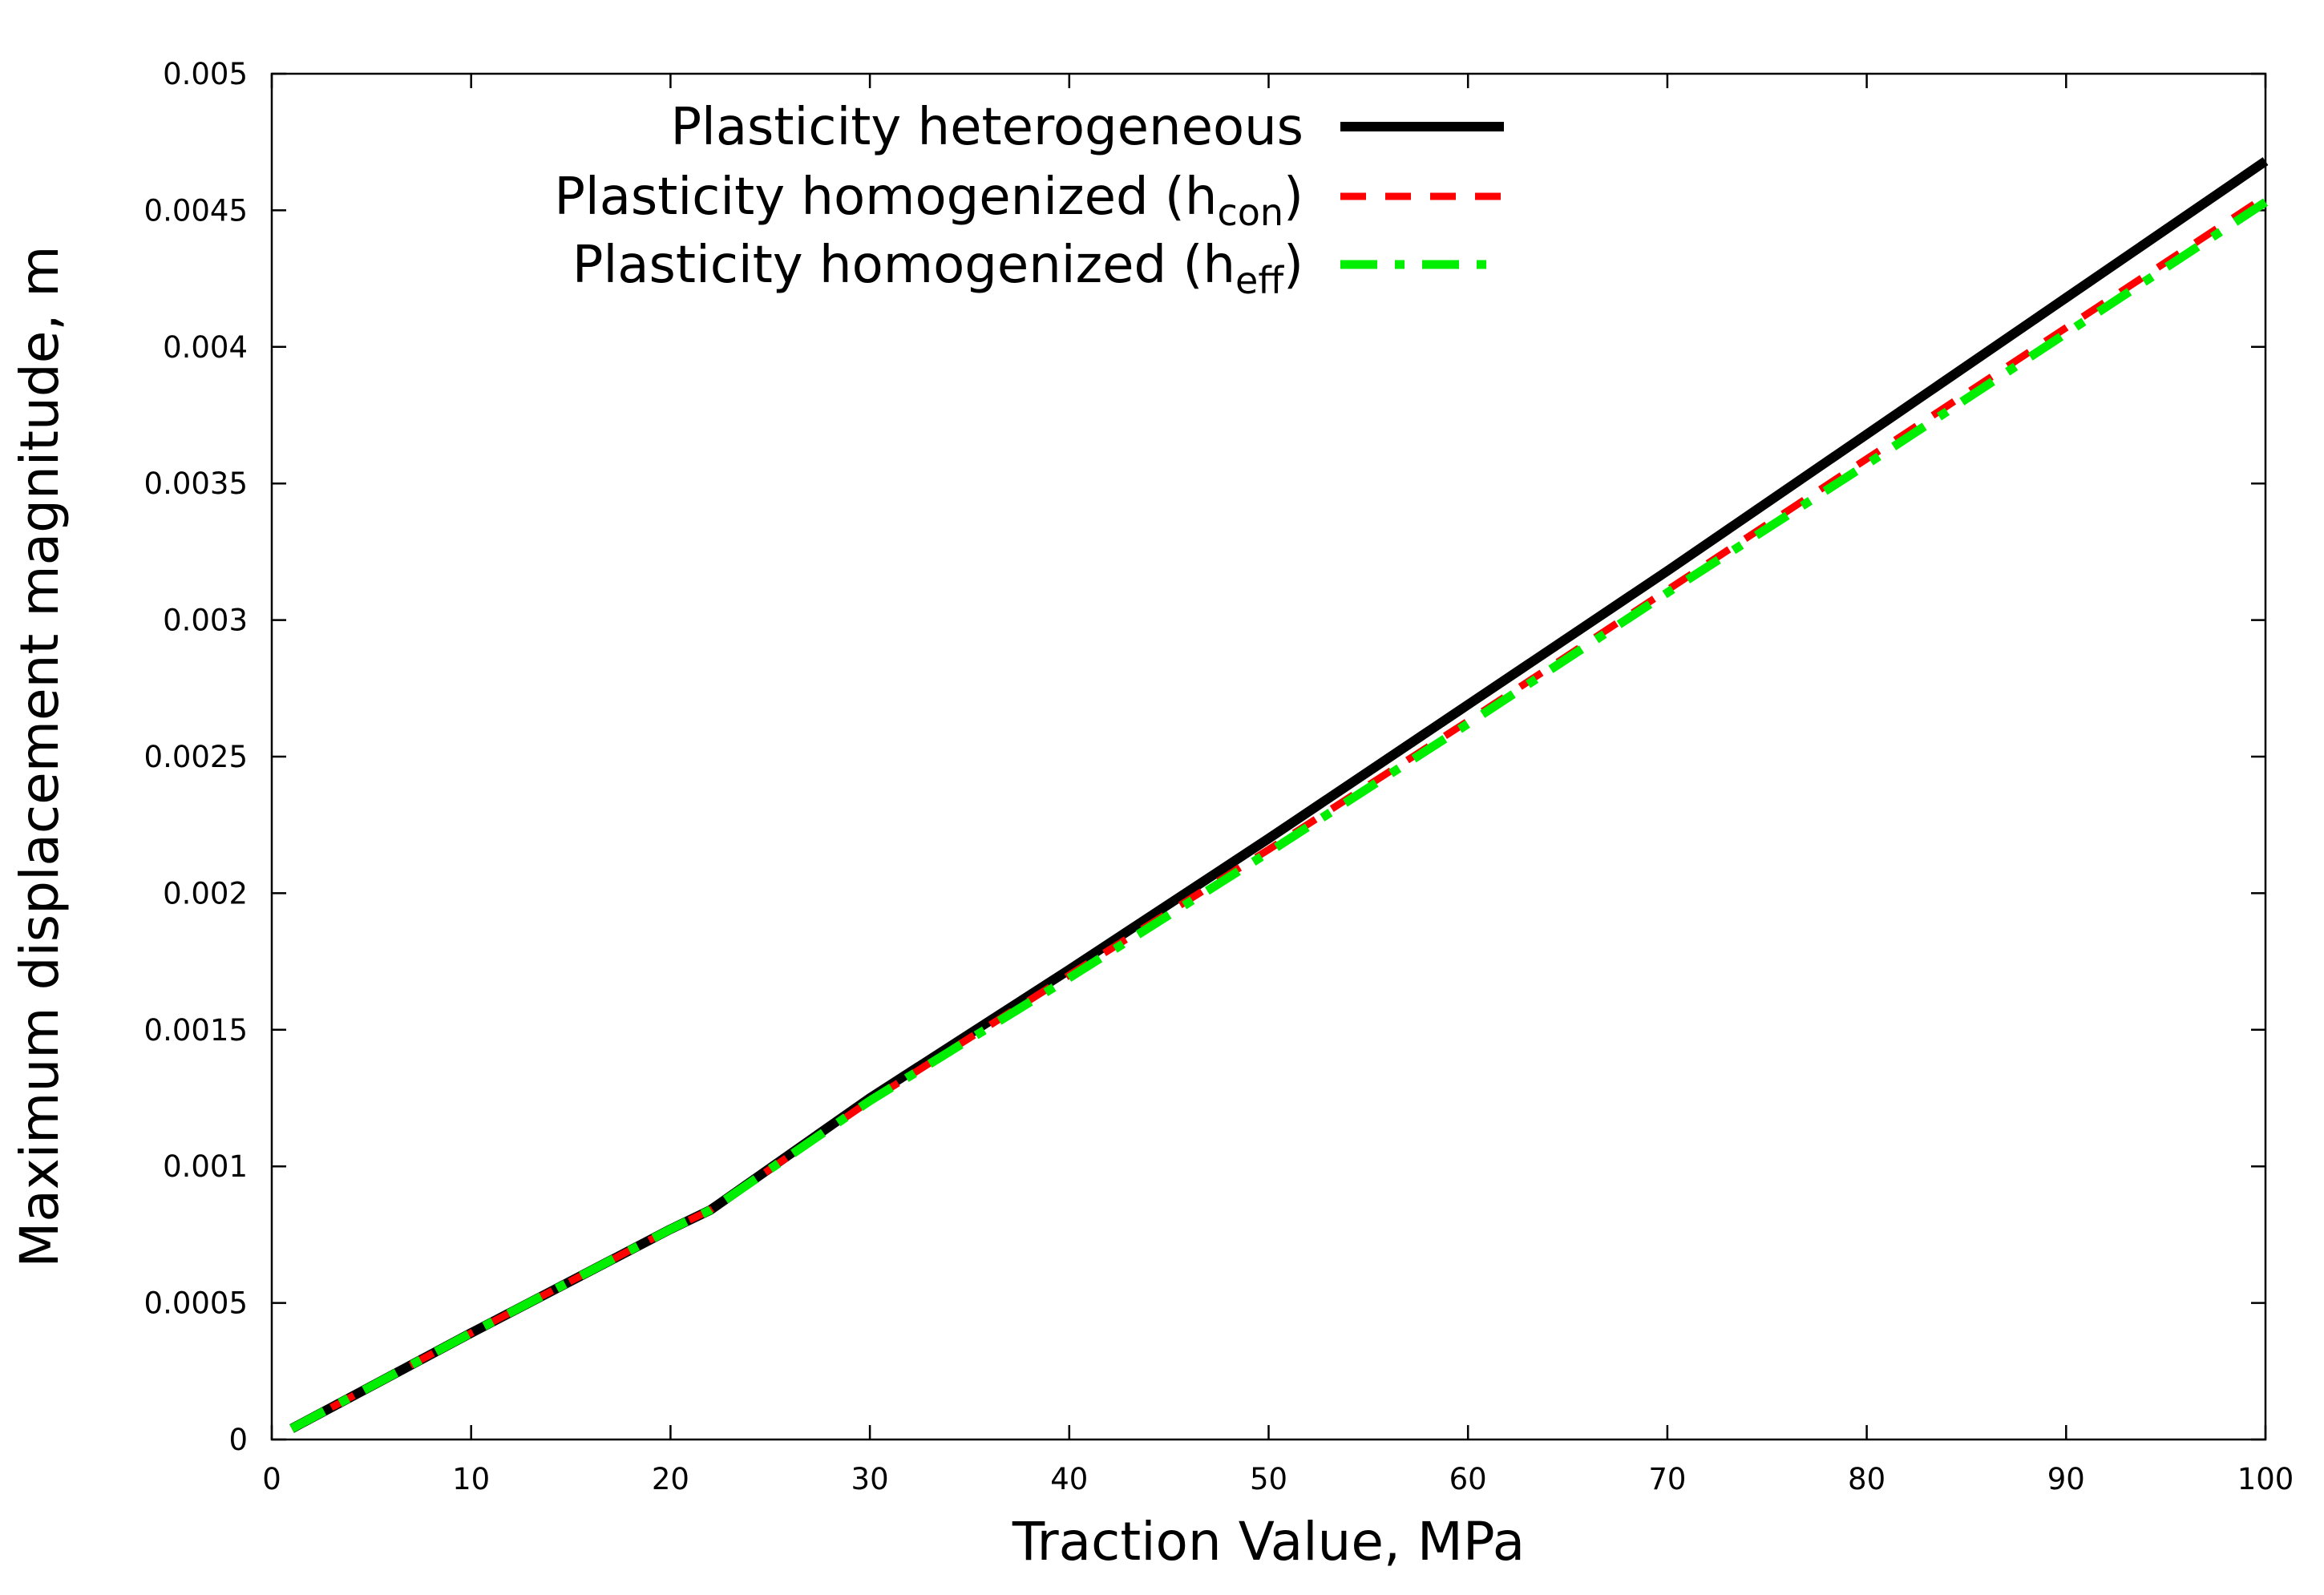  What do you see at coordinates (205, 74) in the screenshot?
I see `y-tick-label: 0.005` at bounding box center [205, 74].